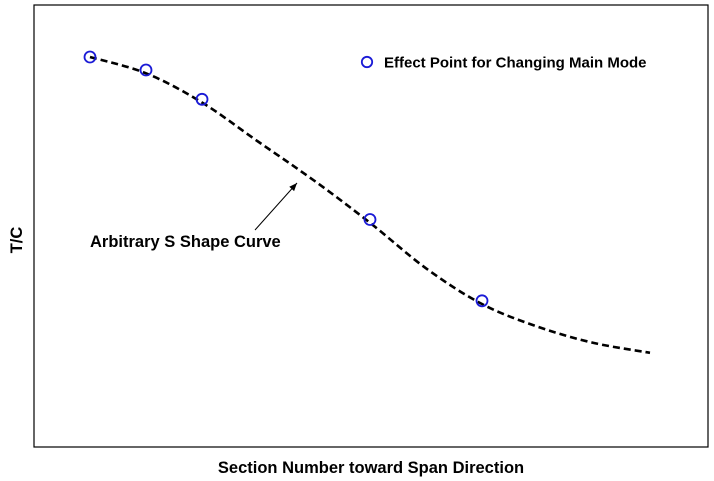 This screenshot has height=481, width=714. Describe the element at coordinates (276, 206) in the screenshot. I see `annotation-arrow` at that location.